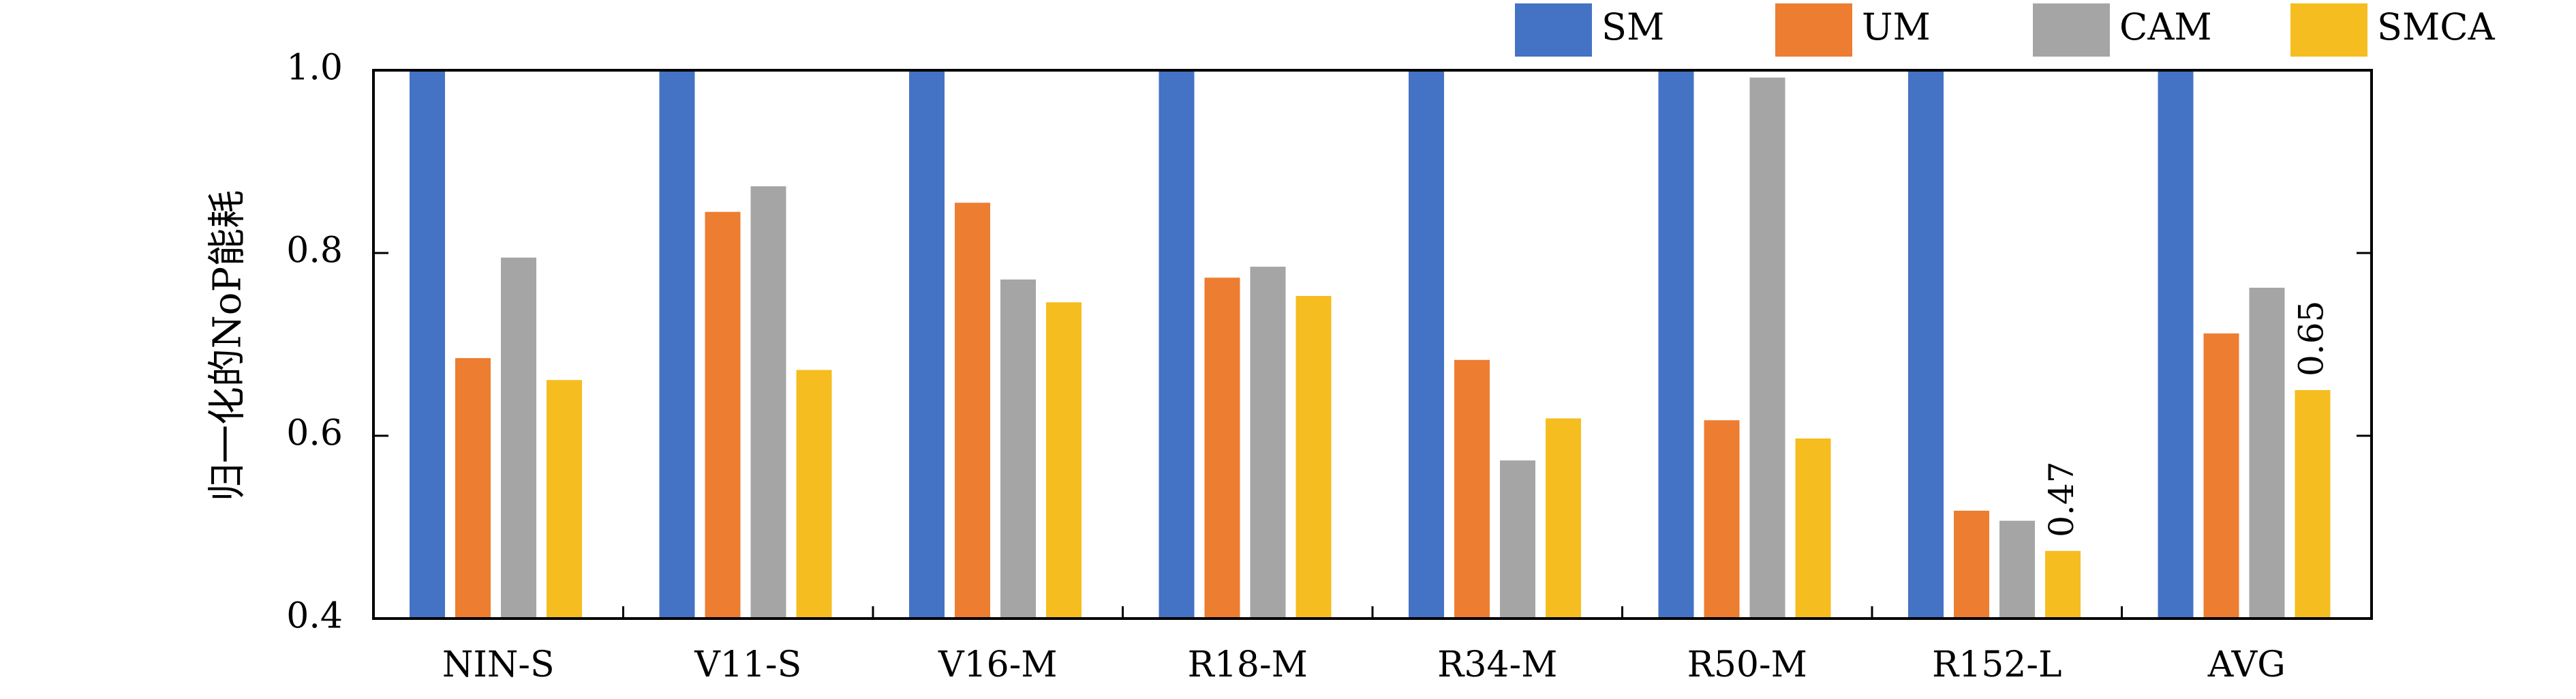 The image size is (2576, 699). I want to click on legend-label-smca: SMCA, so click(2436, 26).